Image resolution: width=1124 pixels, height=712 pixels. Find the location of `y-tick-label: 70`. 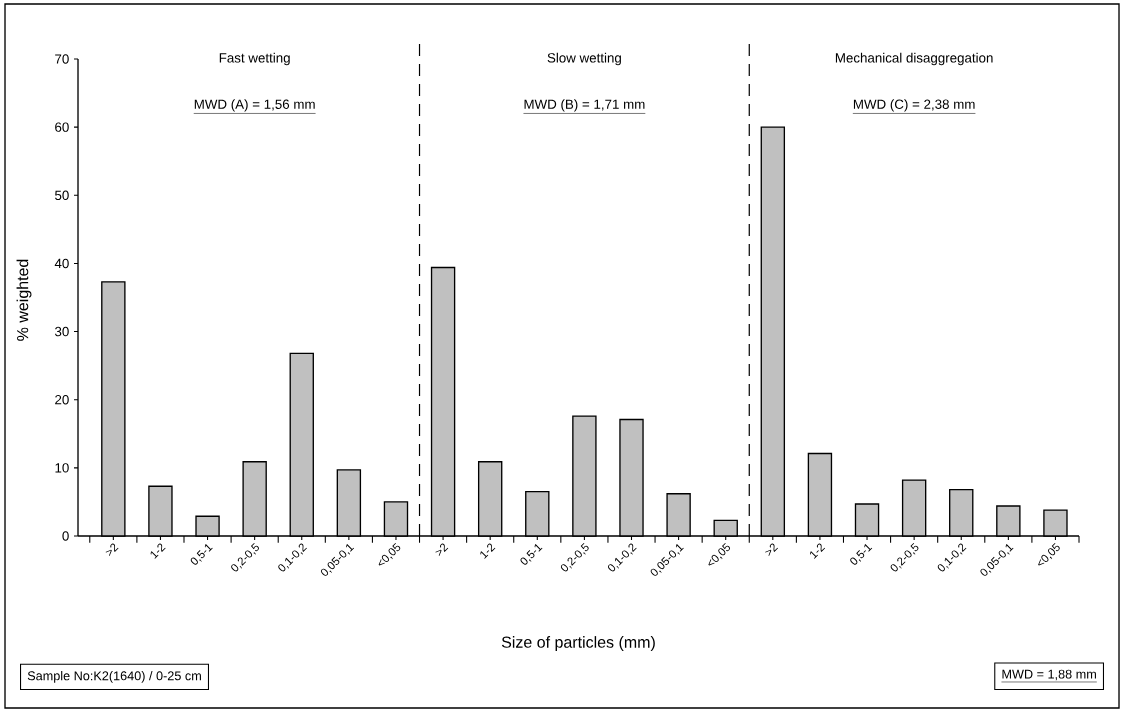

y-tick-label: 70 is located at coordinates (62, 59).